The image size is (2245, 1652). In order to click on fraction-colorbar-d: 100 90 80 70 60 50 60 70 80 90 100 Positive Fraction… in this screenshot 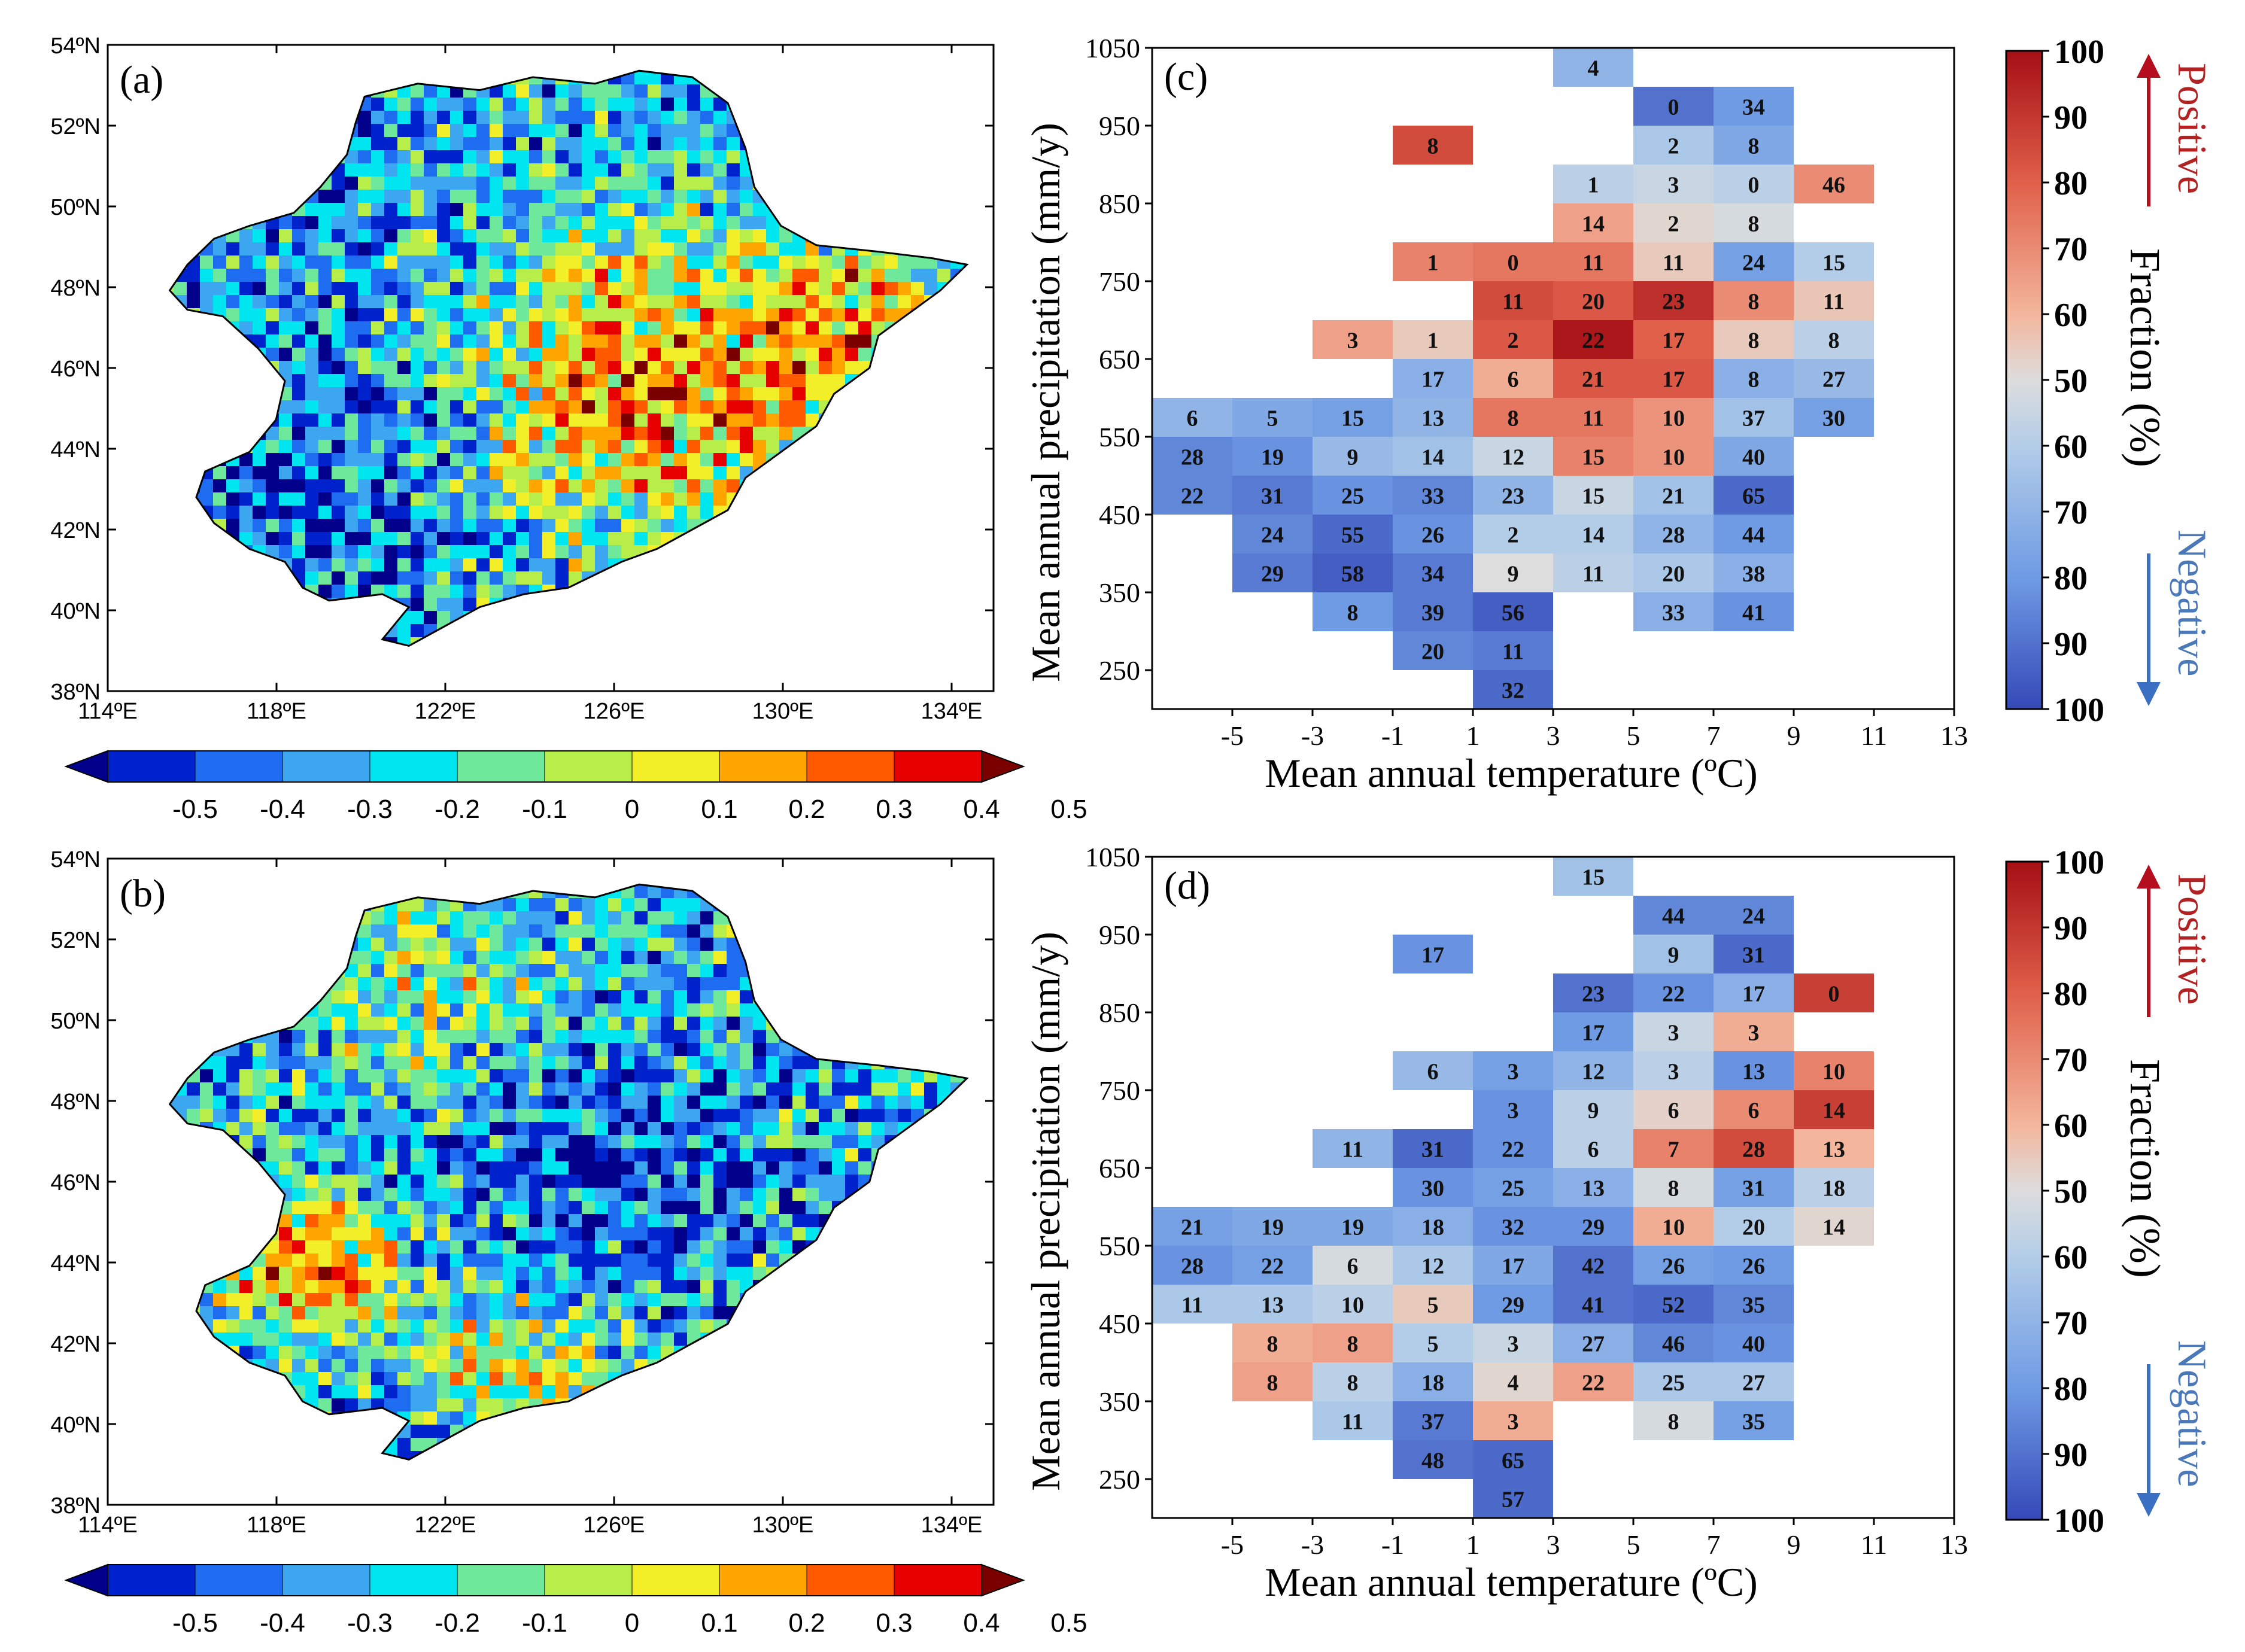, I will do `click(2110, 1192)`.